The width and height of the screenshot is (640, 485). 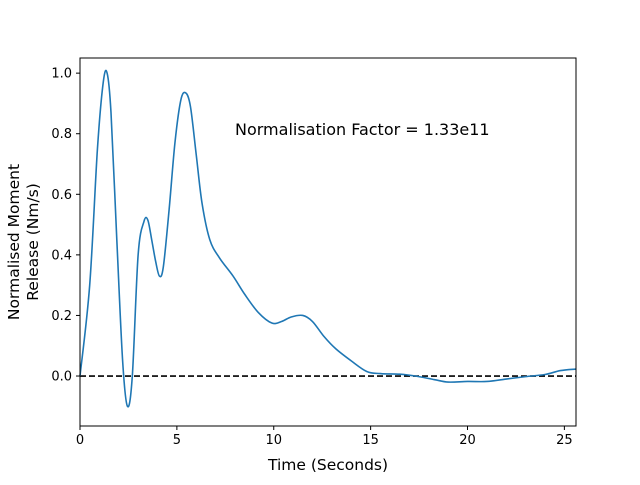 What do you see at coordinates (370, 440) in the screenshot?
I see `x-tick-label: 15` at bounding box center [370, 440].